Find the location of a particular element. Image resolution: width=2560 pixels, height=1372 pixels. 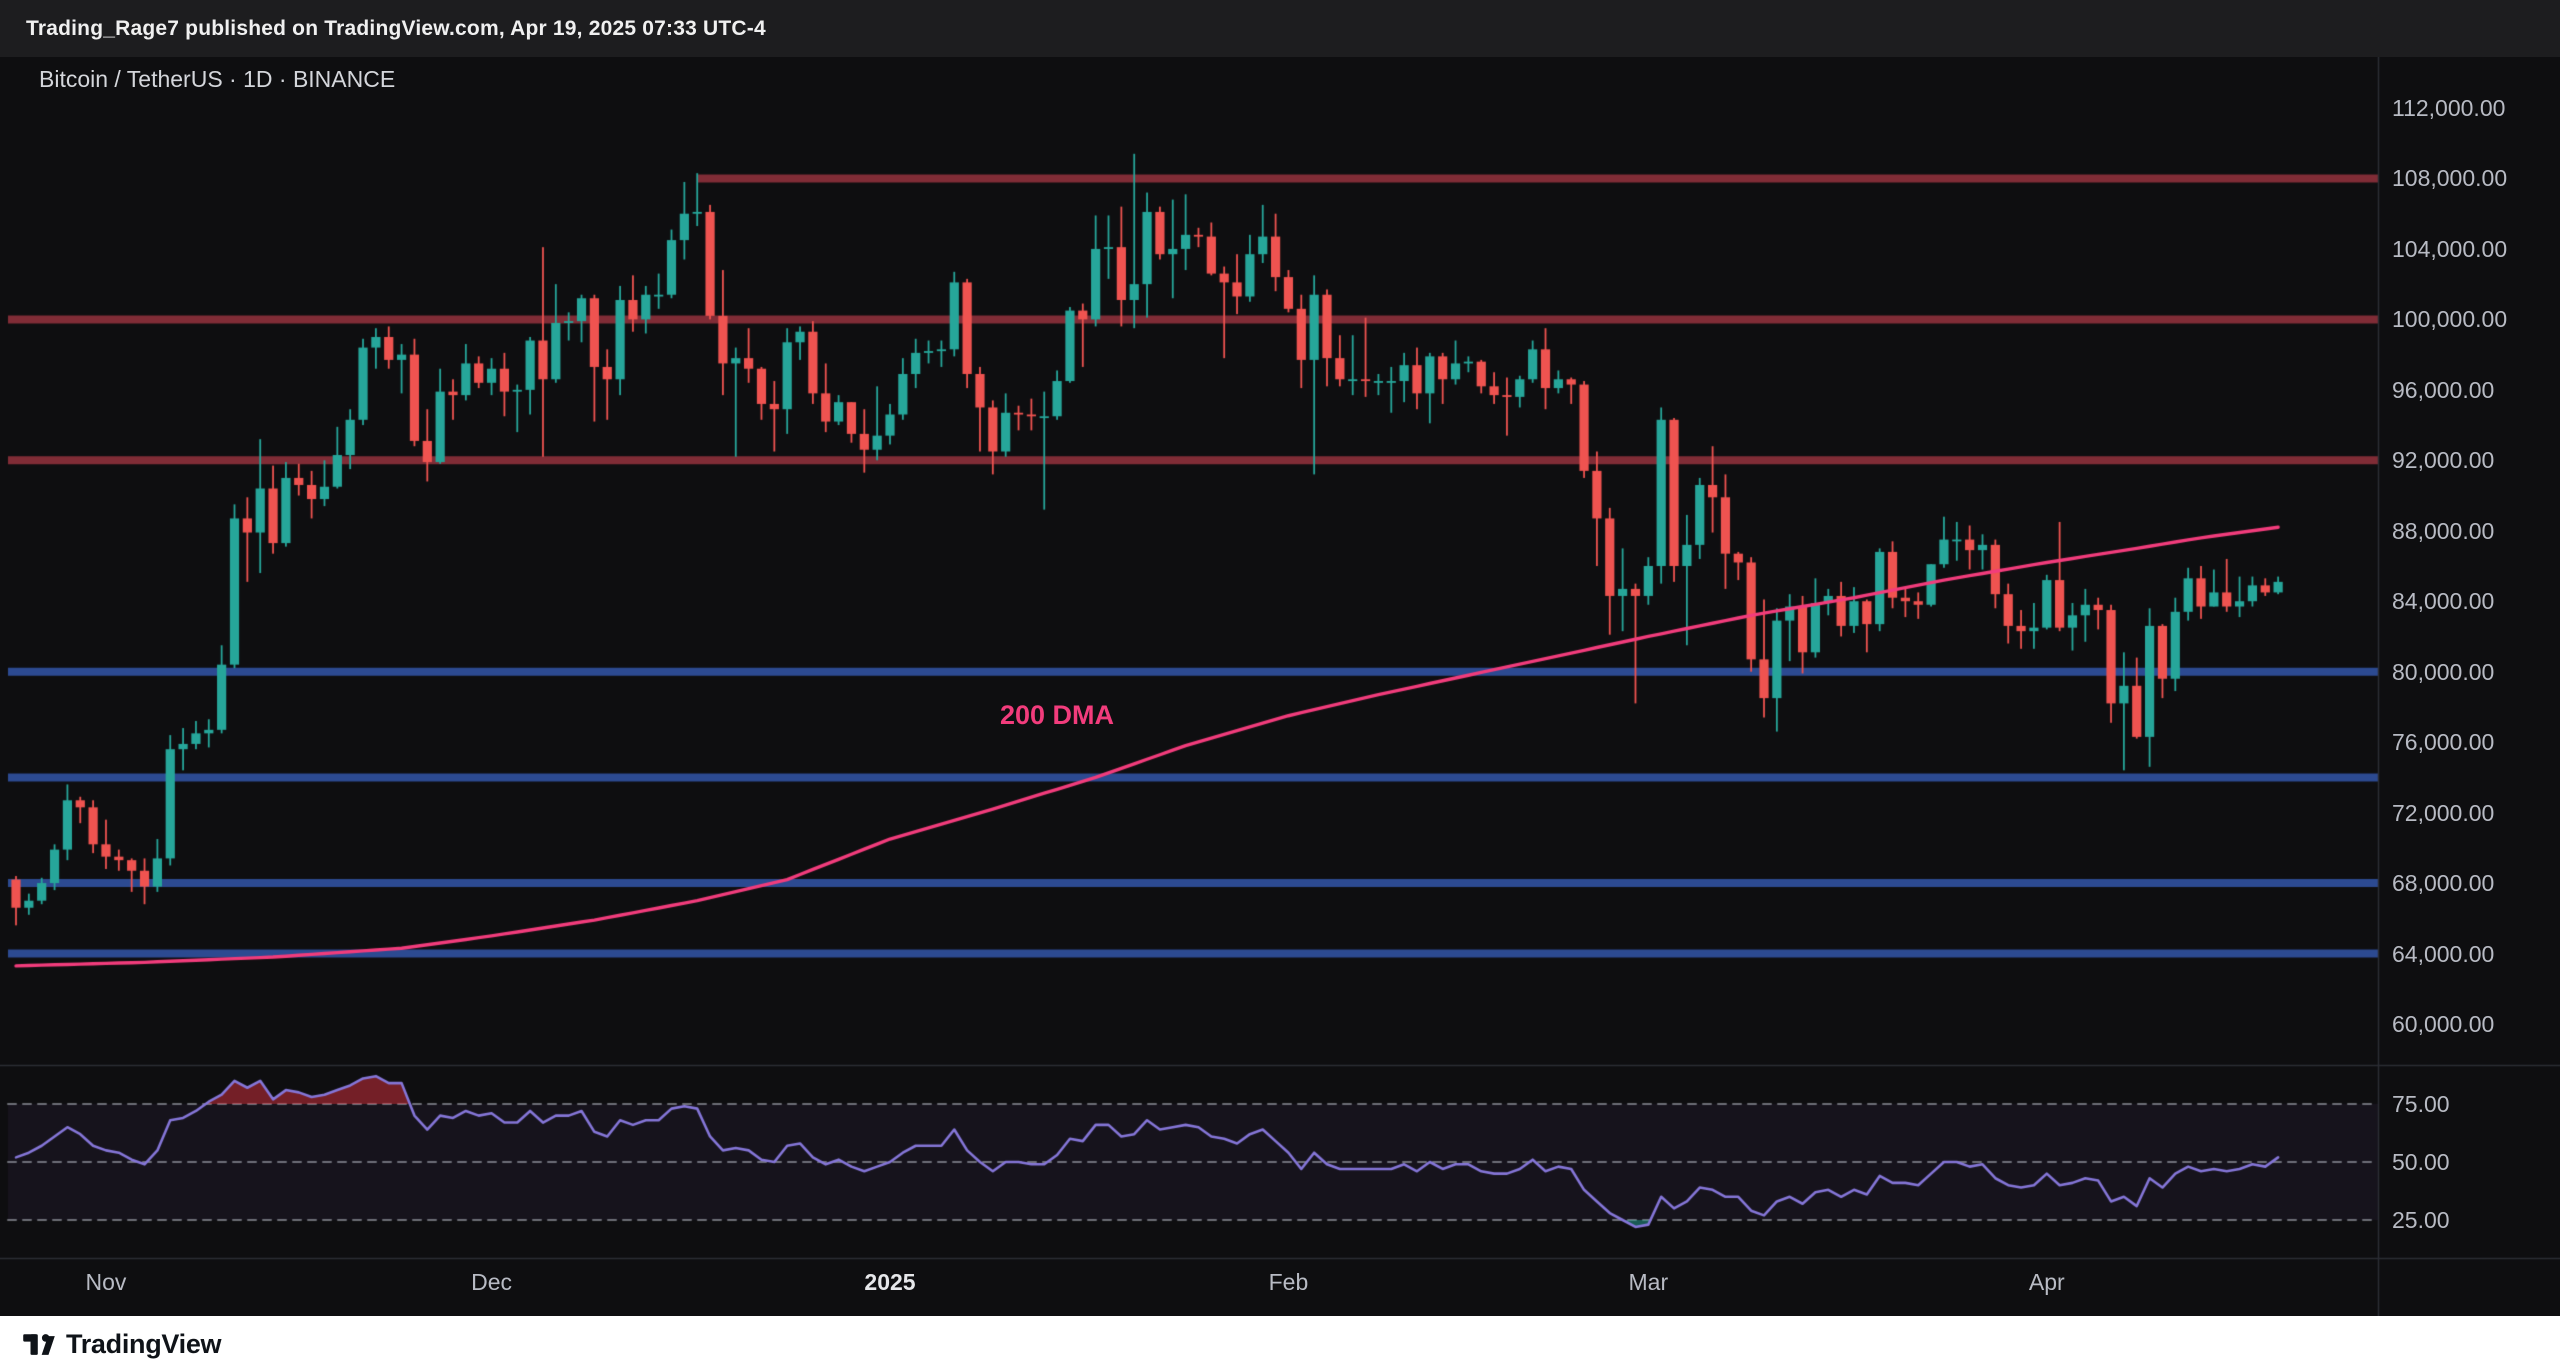

price-tick-label: 80,000.00 is located at coordinates (2443, 671).